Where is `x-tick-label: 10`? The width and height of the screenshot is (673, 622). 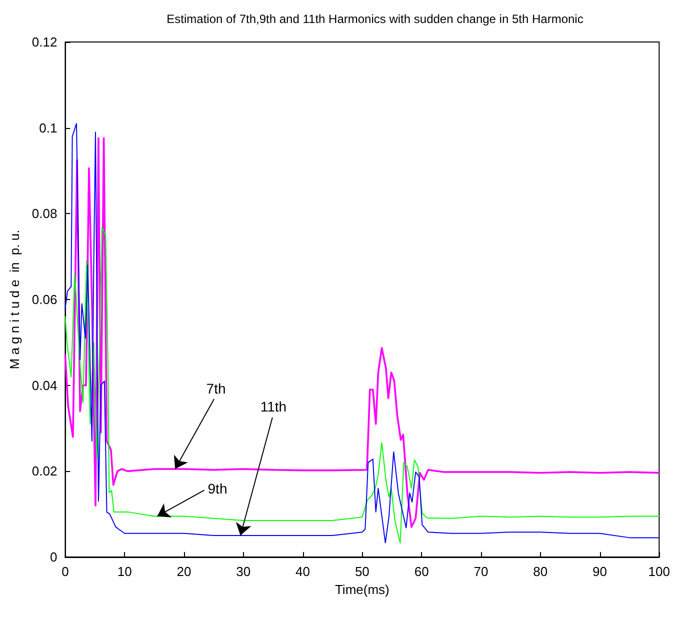
x-tick-label: 10 is located at coordinates (124, 571).